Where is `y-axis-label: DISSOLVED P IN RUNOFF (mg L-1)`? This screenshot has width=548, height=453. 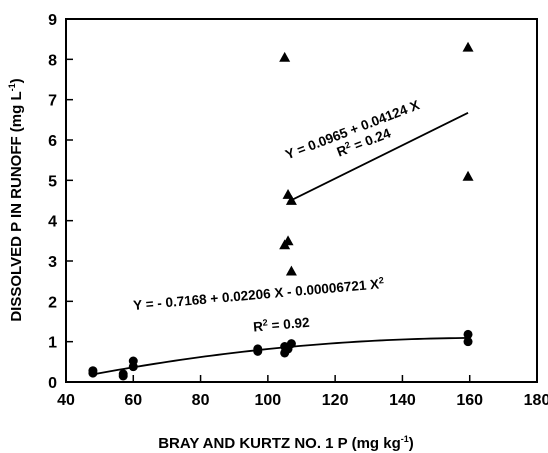 y-axis-label: DISSOLVED P IN RUNOFF (mg L-1) is located at coordinates (16, 199).